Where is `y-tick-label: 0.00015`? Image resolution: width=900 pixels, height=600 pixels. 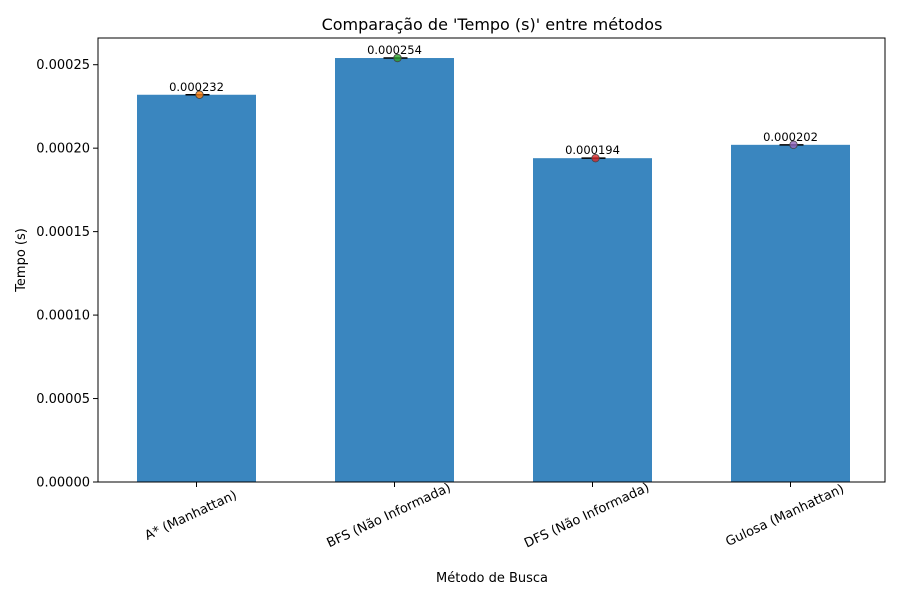
y-tick-label: 0.00015 is located at coordinates (63, 232).